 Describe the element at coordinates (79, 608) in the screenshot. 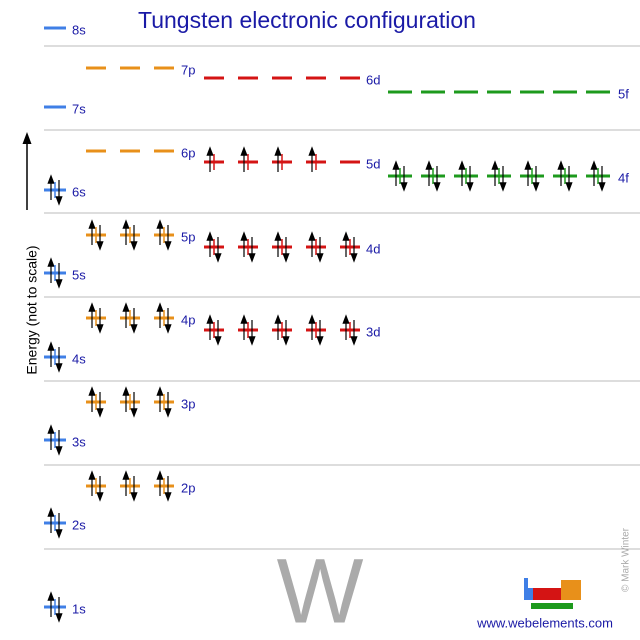

I see `orbital-label: 1s` at that location.